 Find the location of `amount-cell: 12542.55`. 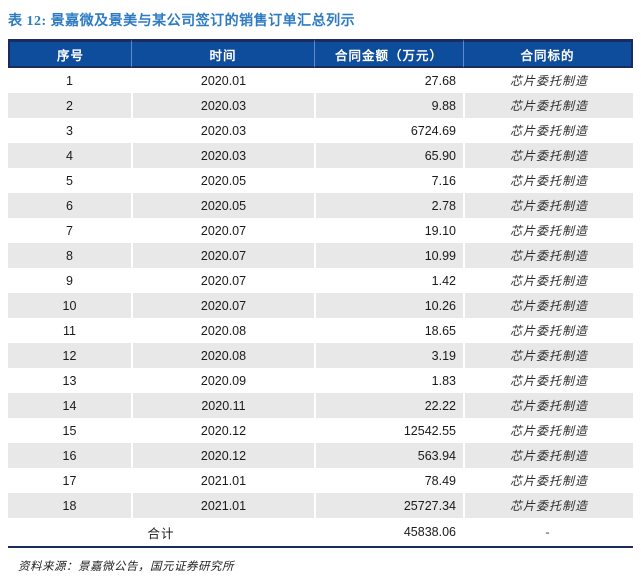

amount-cell: 12542.55 is located at coordinates (388, 430).